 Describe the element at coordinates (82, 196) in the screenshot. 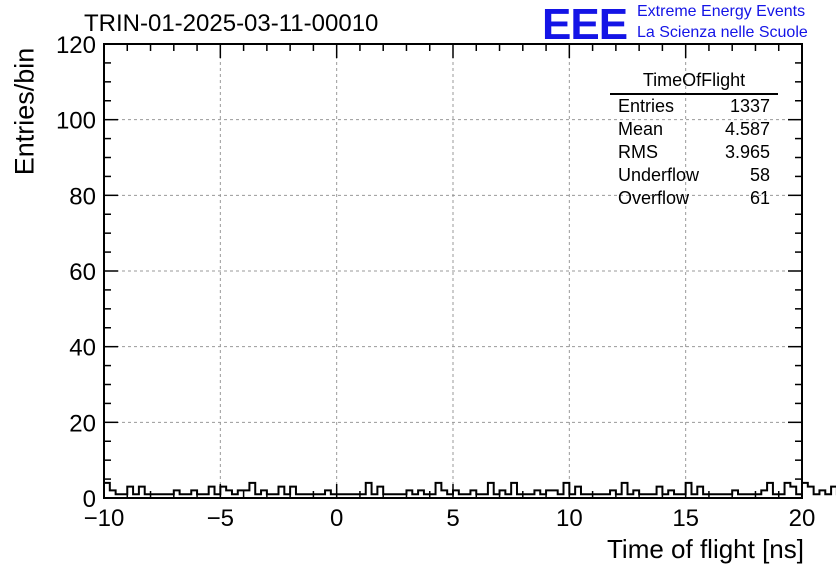

I see `y-tick-label: 80` at that location.